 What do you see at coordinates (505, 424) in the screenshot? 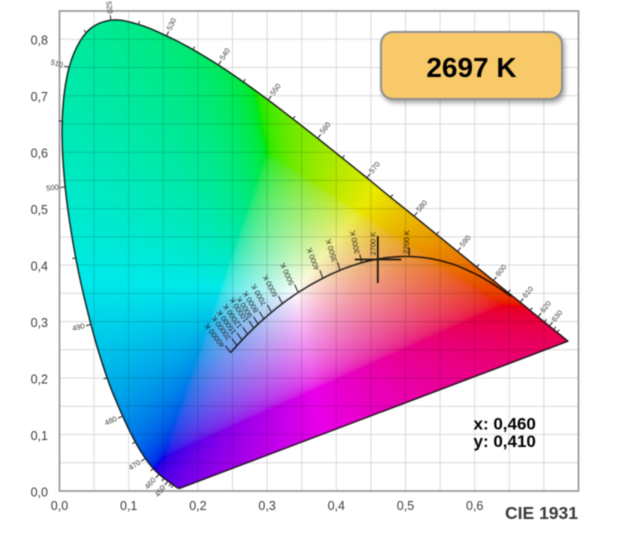
I see `svg-text: x: 0,460` at bounding box center [505, 424].